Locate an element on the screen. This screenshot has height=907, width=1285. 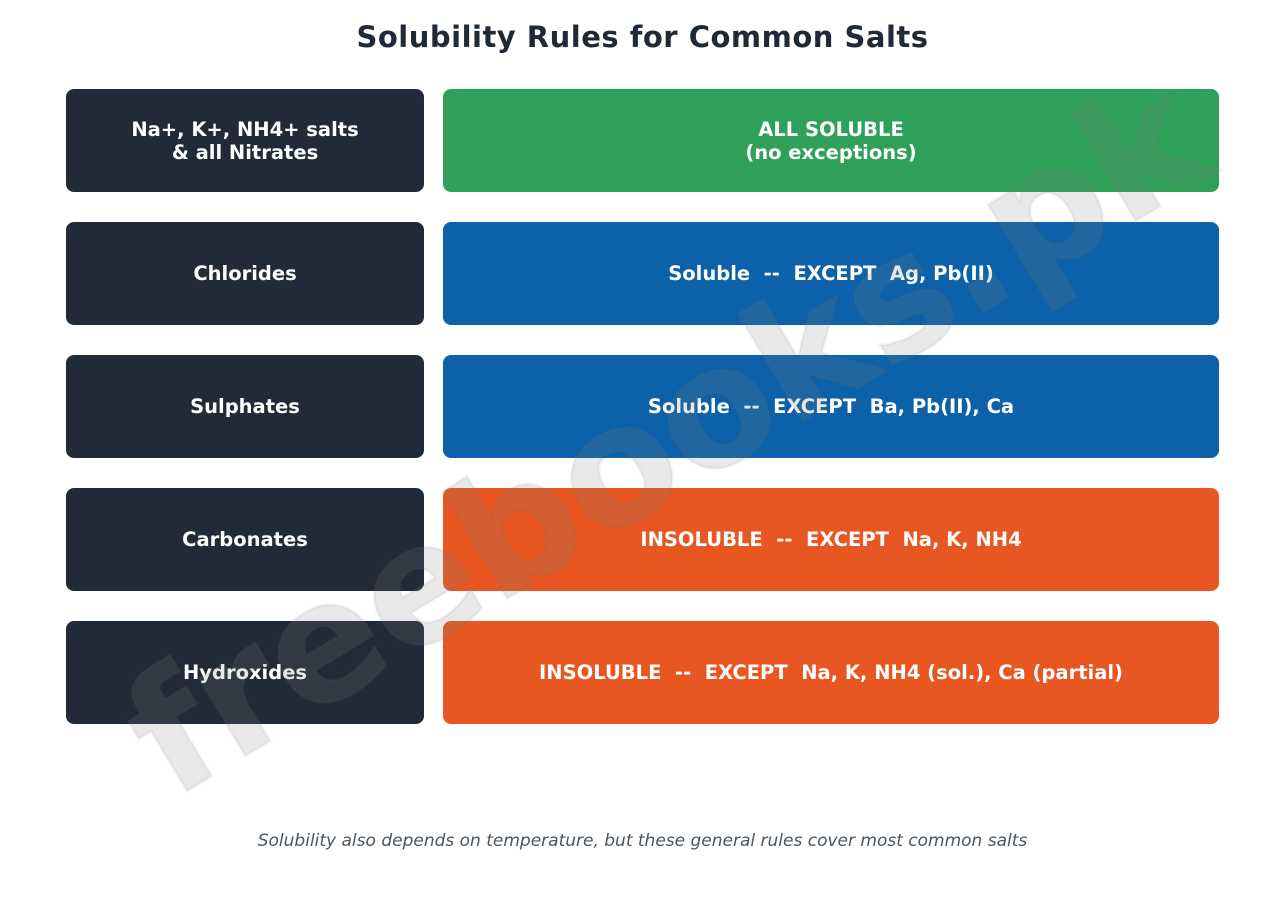
rule-value: INSOLUBLE -- EXCEPT Na, K, NH4 is located at coordinates (831, 539).